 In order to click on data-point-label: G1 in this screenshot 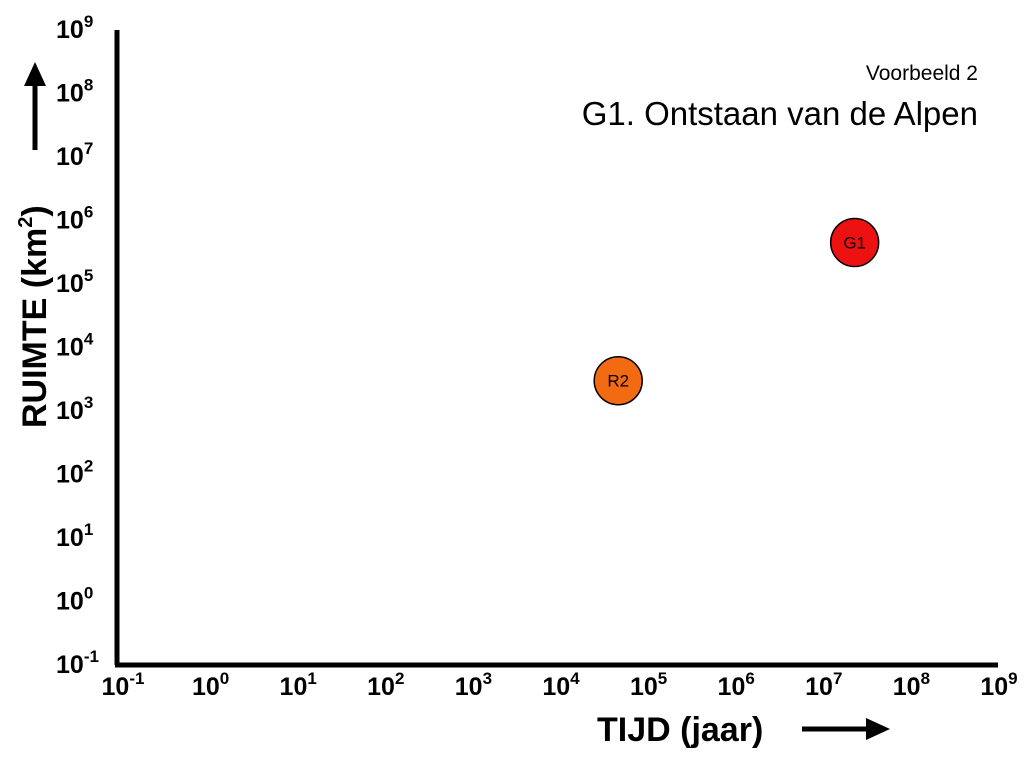, I will do `click(854, 243)`.